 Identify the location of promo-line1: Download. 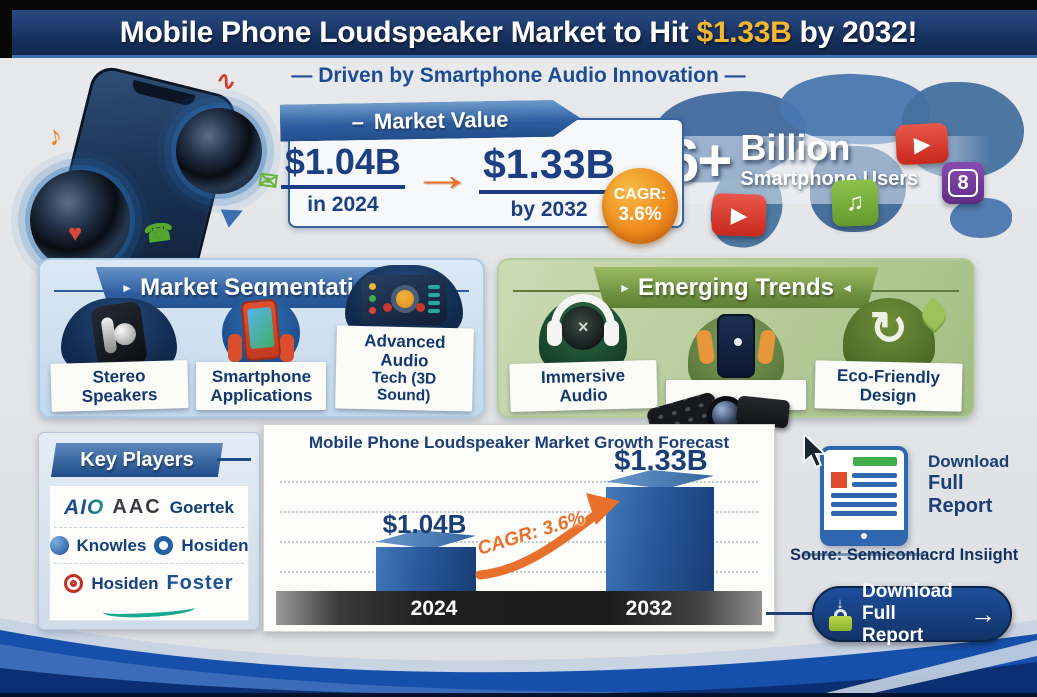
(969, 461).